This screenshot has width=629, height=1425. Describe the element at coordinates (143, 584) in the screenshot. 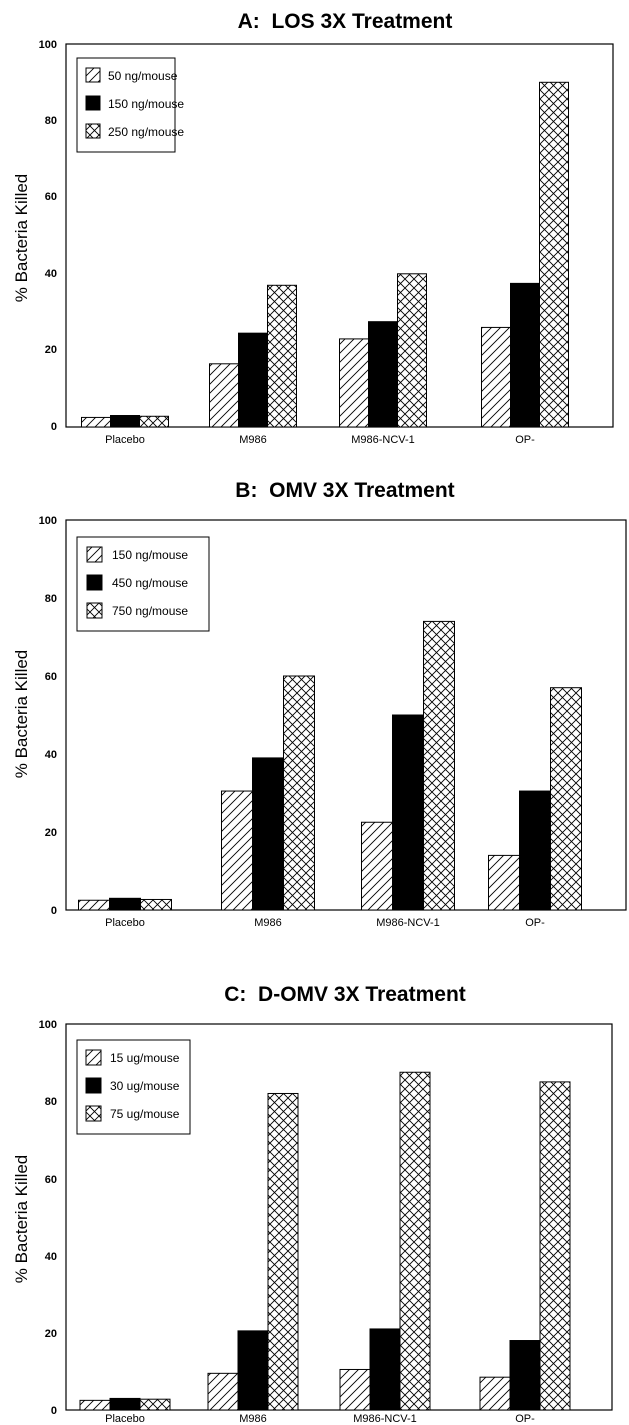

I see `legend: 150 ng/mouse 450 ng/mouse 750 ng/mouse` at that location.